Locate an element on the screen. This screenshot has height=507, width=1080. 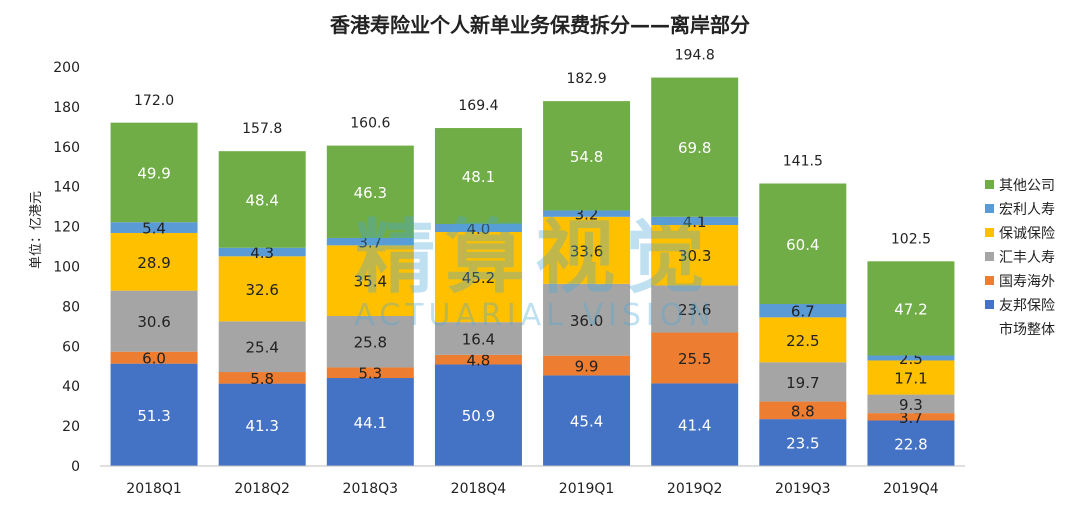
data-label: 36.0 is located at coordinates (586, 321).